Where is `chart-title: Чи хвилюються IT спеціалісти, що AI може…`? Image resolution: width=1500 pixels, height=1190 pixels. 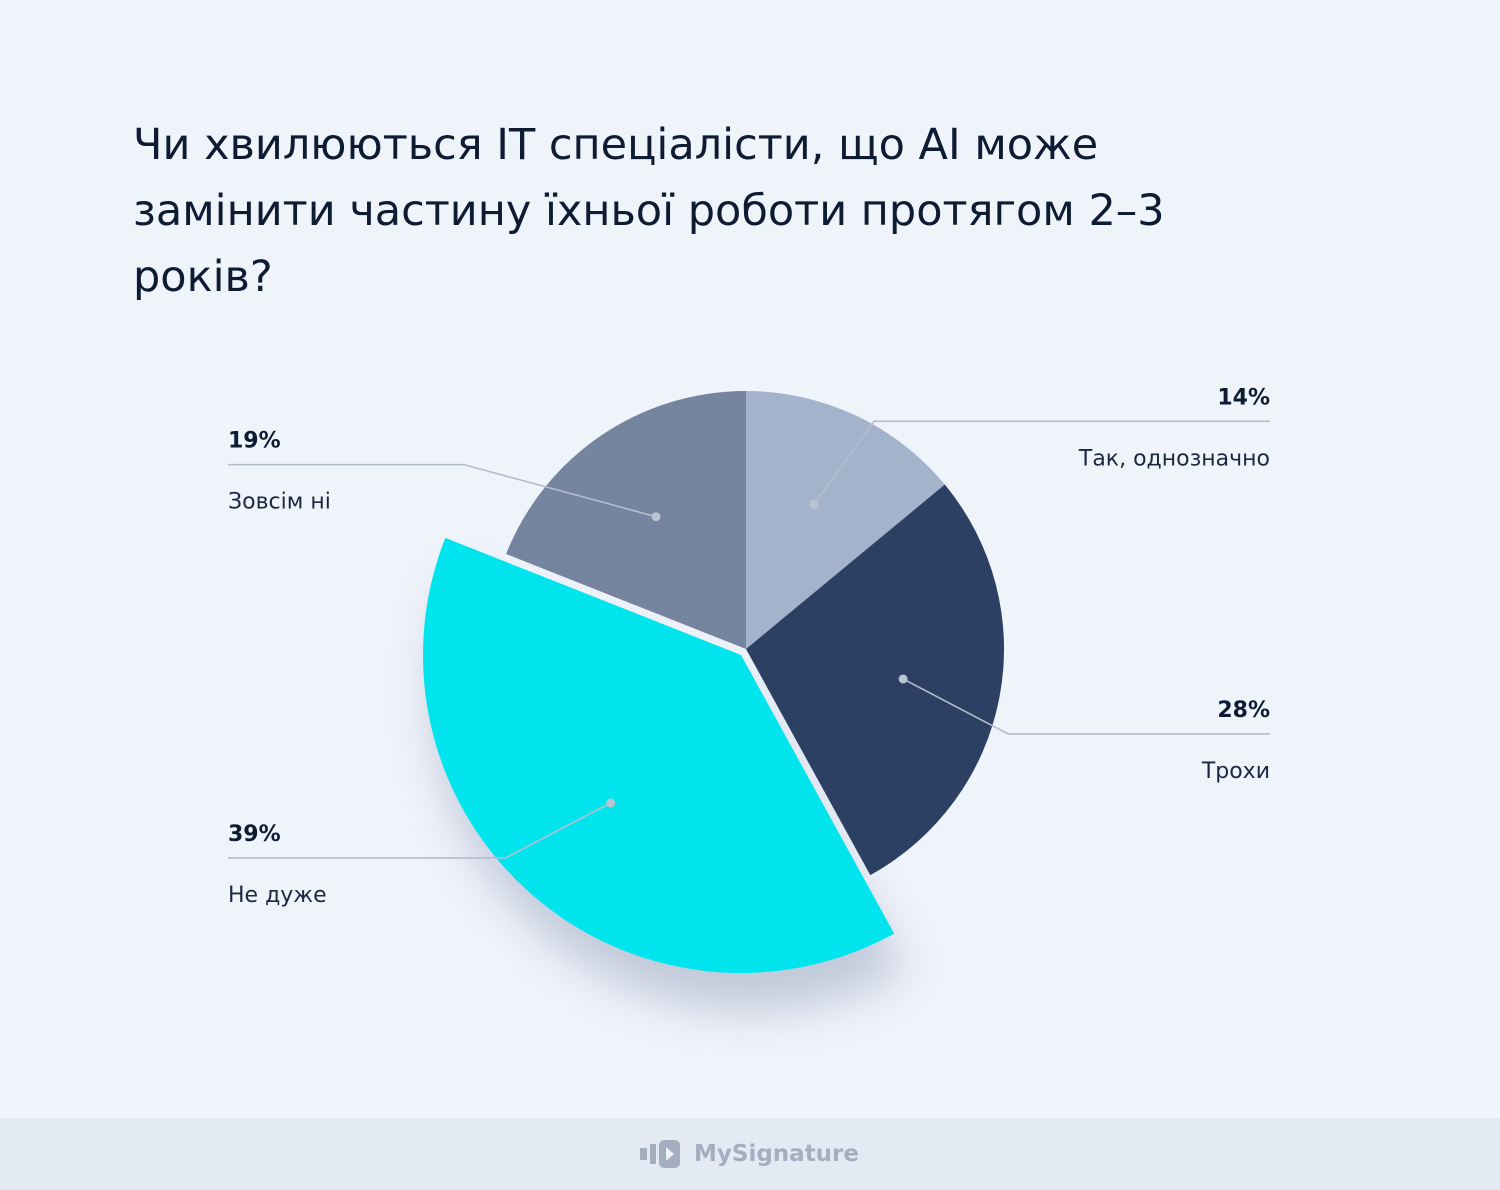
chart-title: Чи хвилюються IT спеціалісти, що AI може… is located at coordinates (649, 211).